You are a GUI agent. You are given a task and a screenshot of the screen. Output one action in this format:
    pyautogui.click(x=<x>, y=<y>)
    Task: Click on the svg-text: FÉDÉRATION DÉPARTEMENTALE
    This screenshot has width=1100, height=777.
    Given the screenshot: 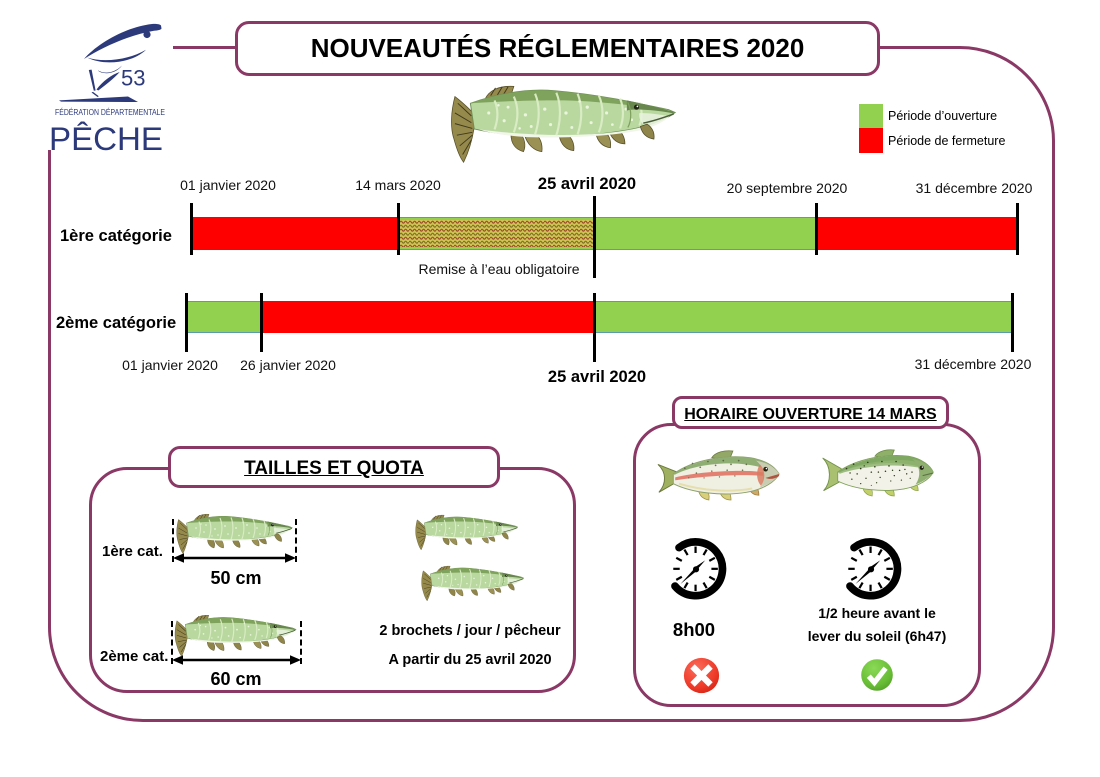 What is the action you would take?
    pyautogui.click(x=110, y=112)
    